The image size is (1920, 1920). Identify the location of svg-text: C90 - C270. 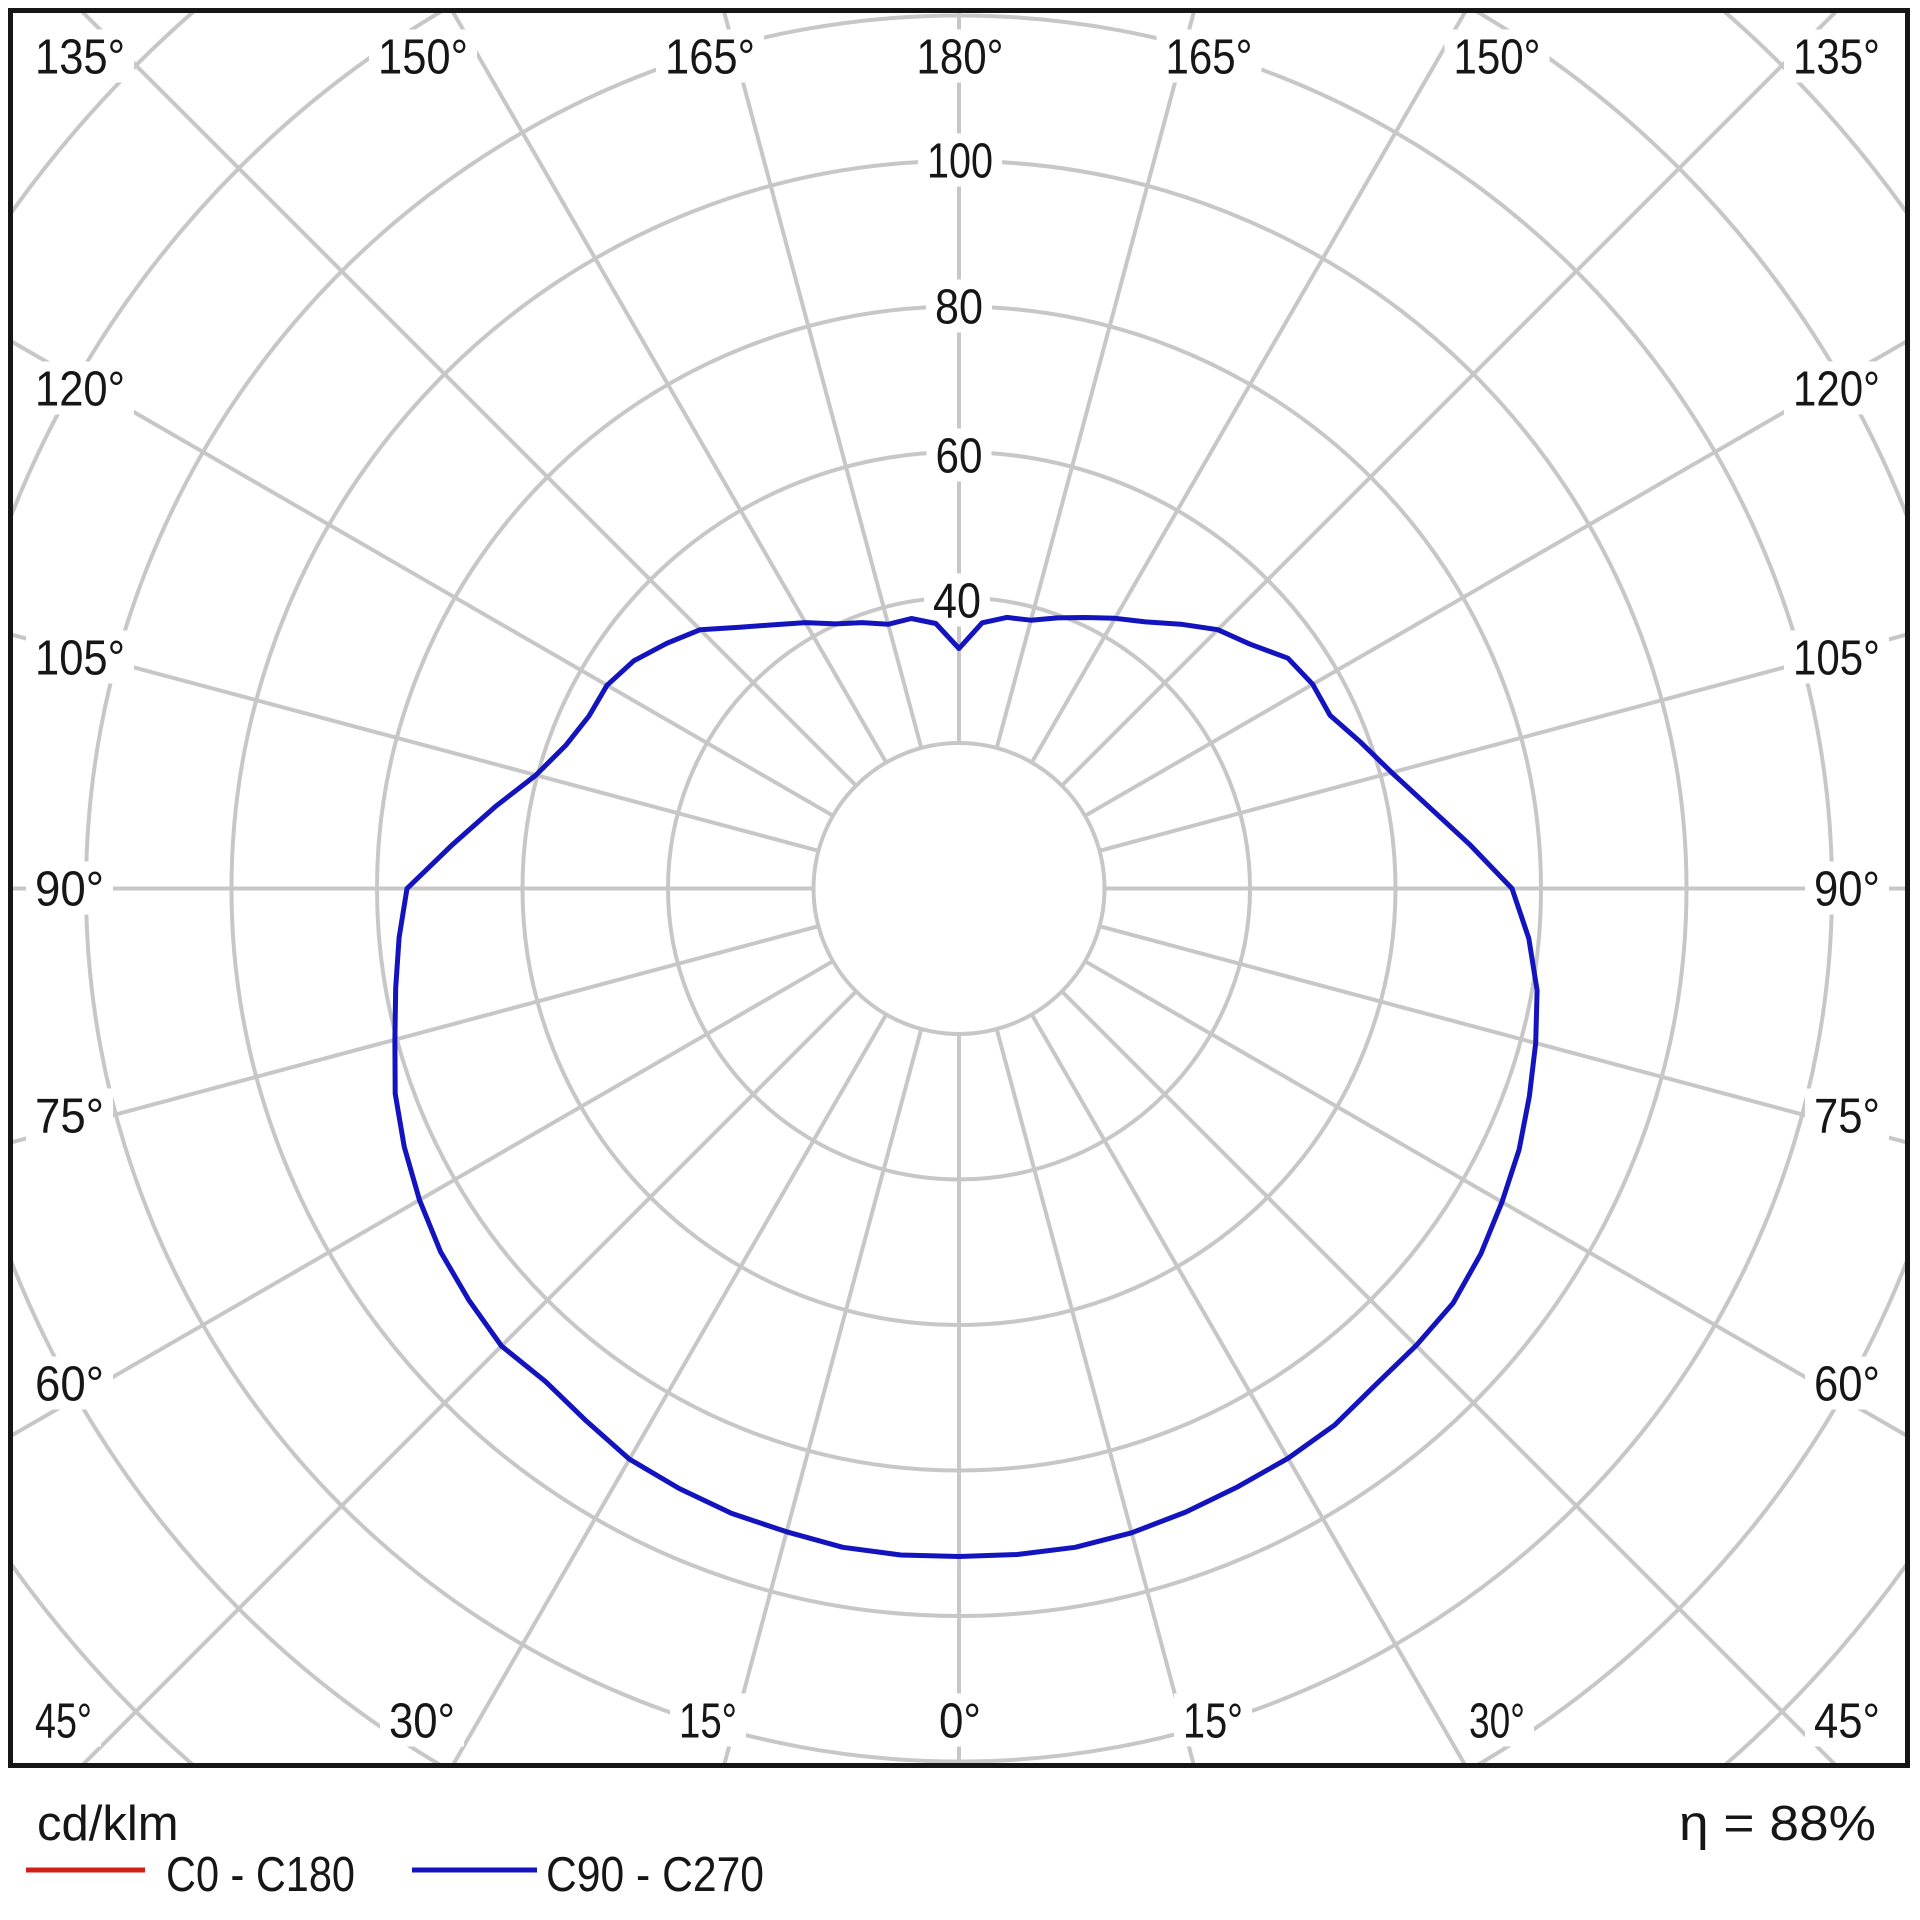
(655, 1875).